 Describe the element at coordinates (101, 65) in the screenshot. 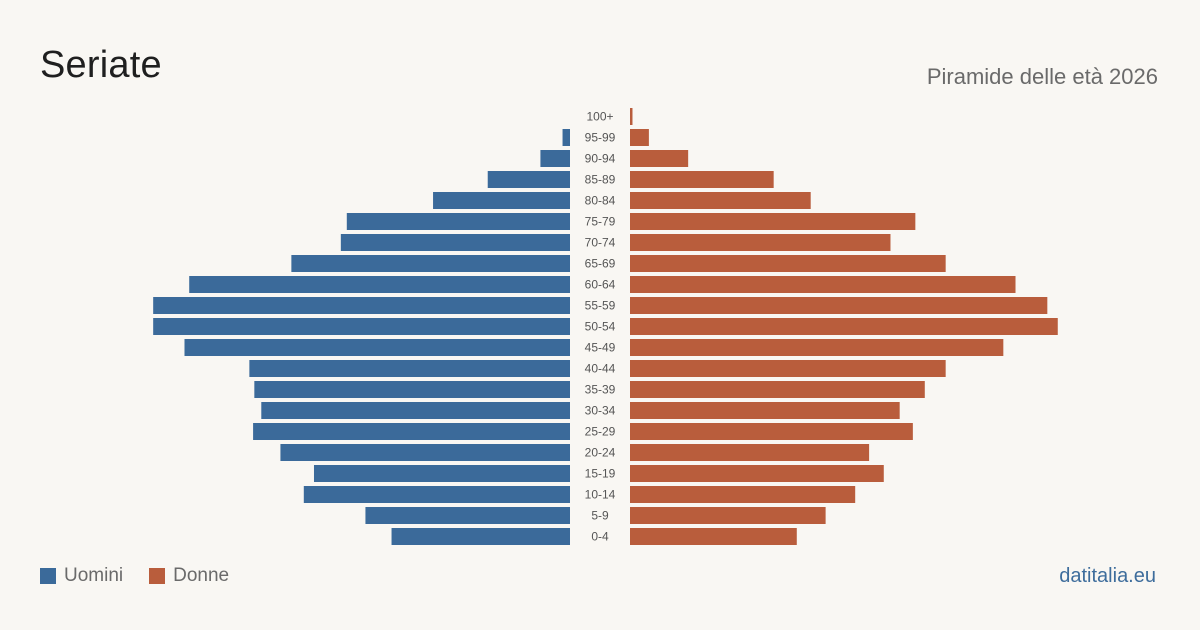

I see `chart-title: Seriate` at that location.